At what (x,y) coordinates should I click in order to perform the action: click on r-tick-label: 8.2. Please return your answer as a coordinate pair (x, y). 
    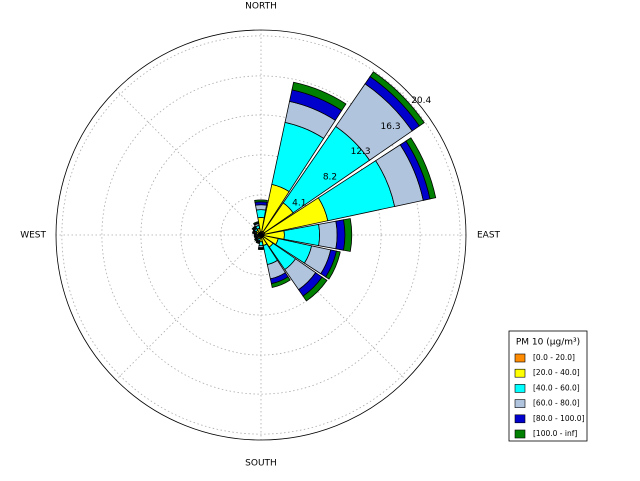
    Looking at the image, I should click on (330, 178).